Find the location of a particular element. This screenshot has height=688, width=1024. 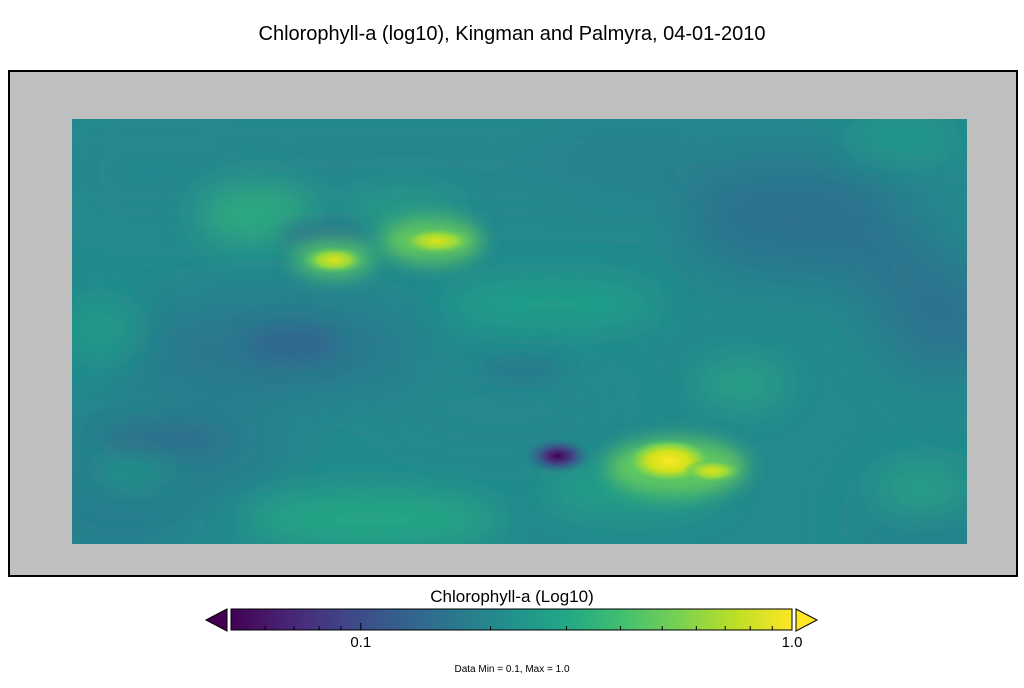

data-range-note: Data Min = 0.1, Max = 1.0 is located at coordinates (512, 669).